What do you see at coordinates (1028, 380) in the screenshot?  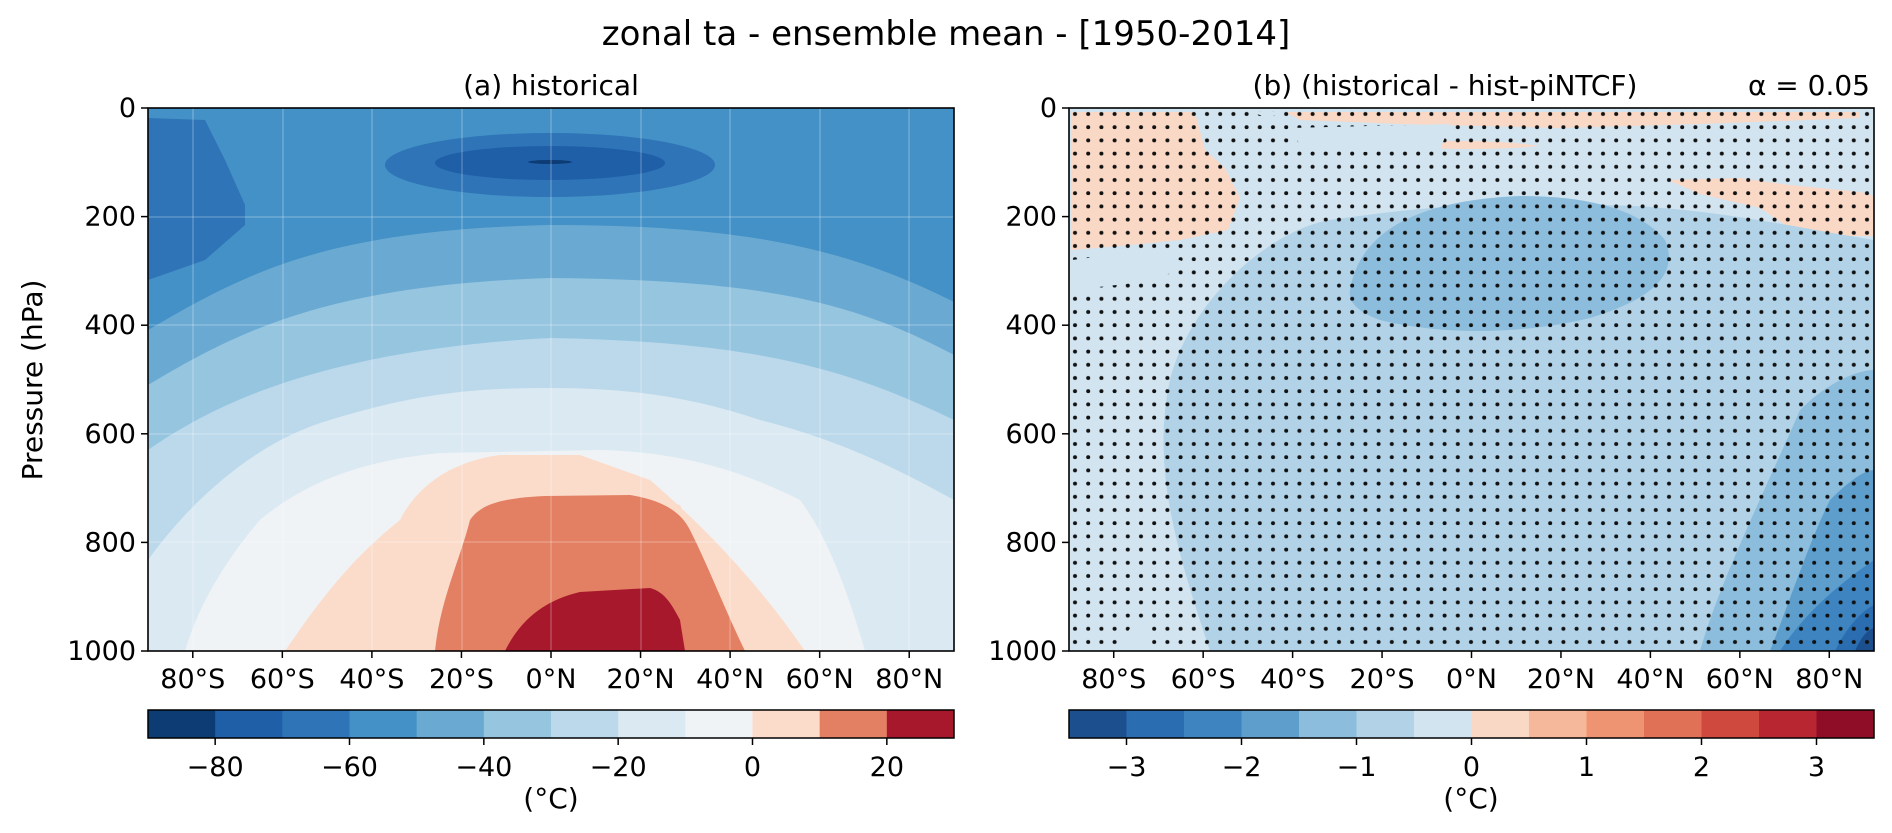 I see `panel-b-y-ticks: 0 200 400 600 800 1000` at bounding box center [1028, 380].